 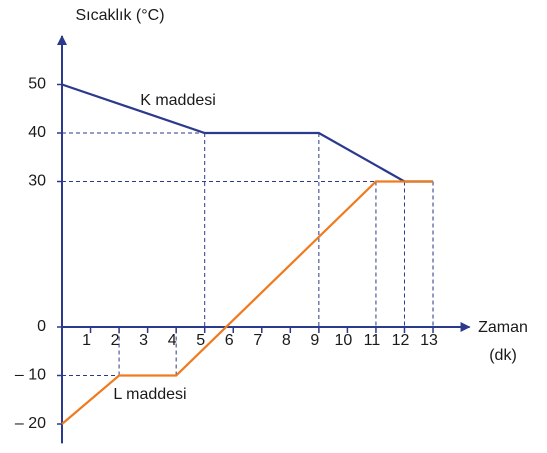 What do you see at coordinates (37, 181) in the screenshot?
I see `y-tick-label: 30` at bounding box center [37, 181].